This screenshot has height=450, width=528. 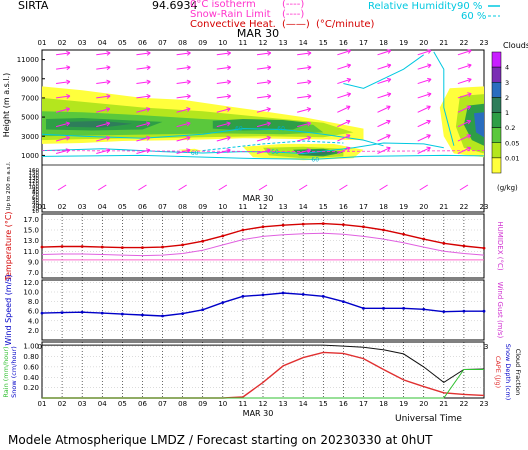 I want to click on low-height-axis-label: Up to 200 m a.s.l., so click(x=9, y=185).